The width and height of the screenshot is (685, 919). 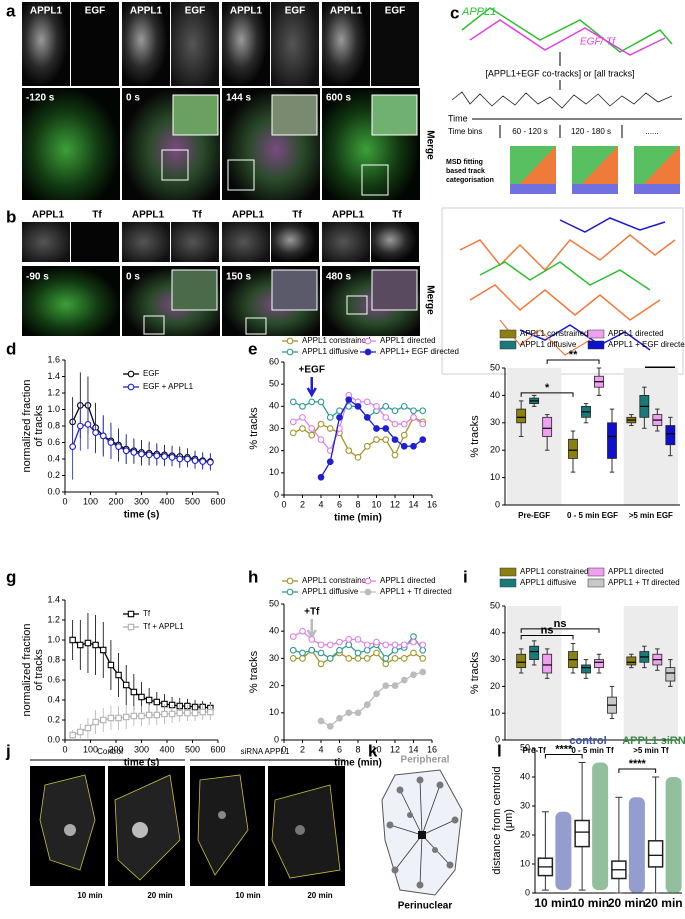 I want to click on event-label: +Tf, so click(x=312, y=612).